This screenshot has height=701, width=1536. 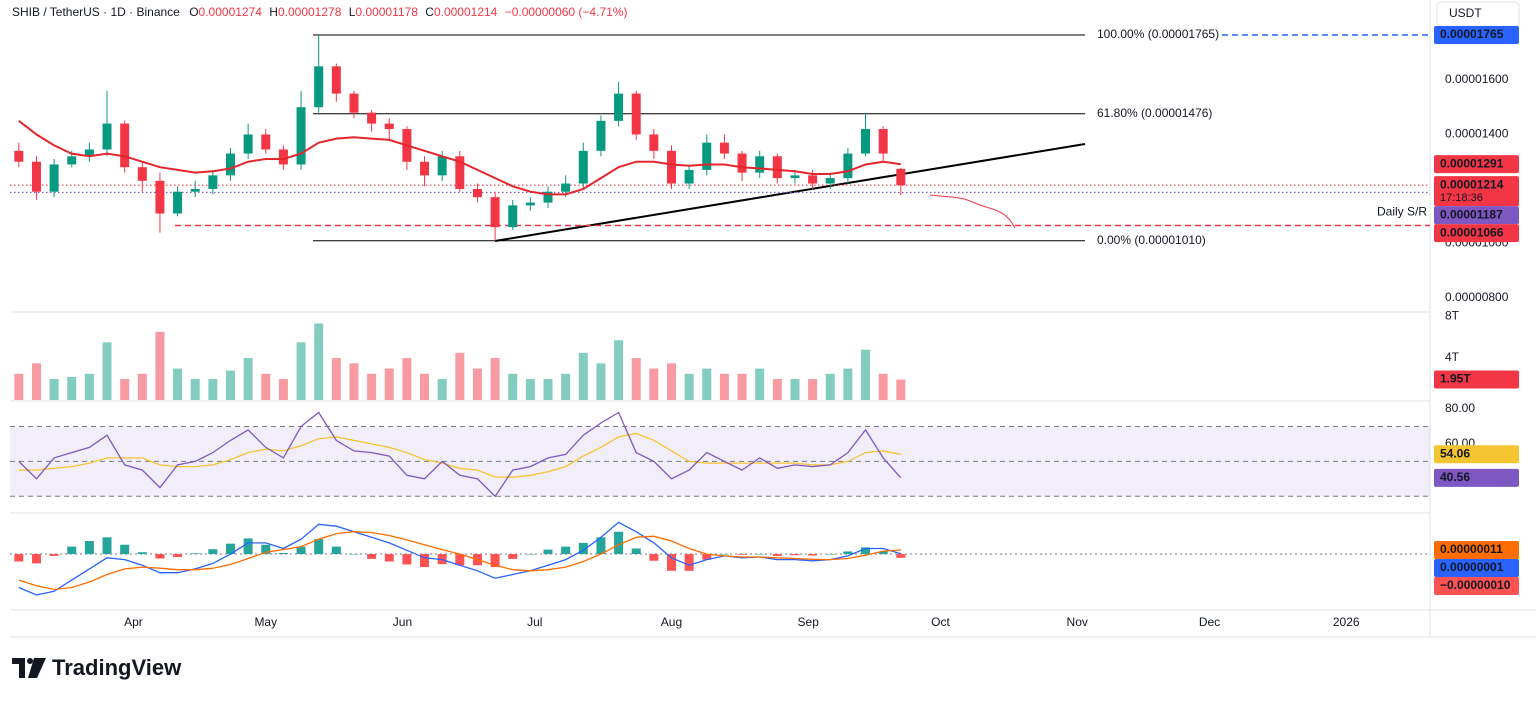 What do you see at coordinates (1475, 585) in the screenshot?
I see `price-label: −0.00000010` at bounding box center [1475, 585].